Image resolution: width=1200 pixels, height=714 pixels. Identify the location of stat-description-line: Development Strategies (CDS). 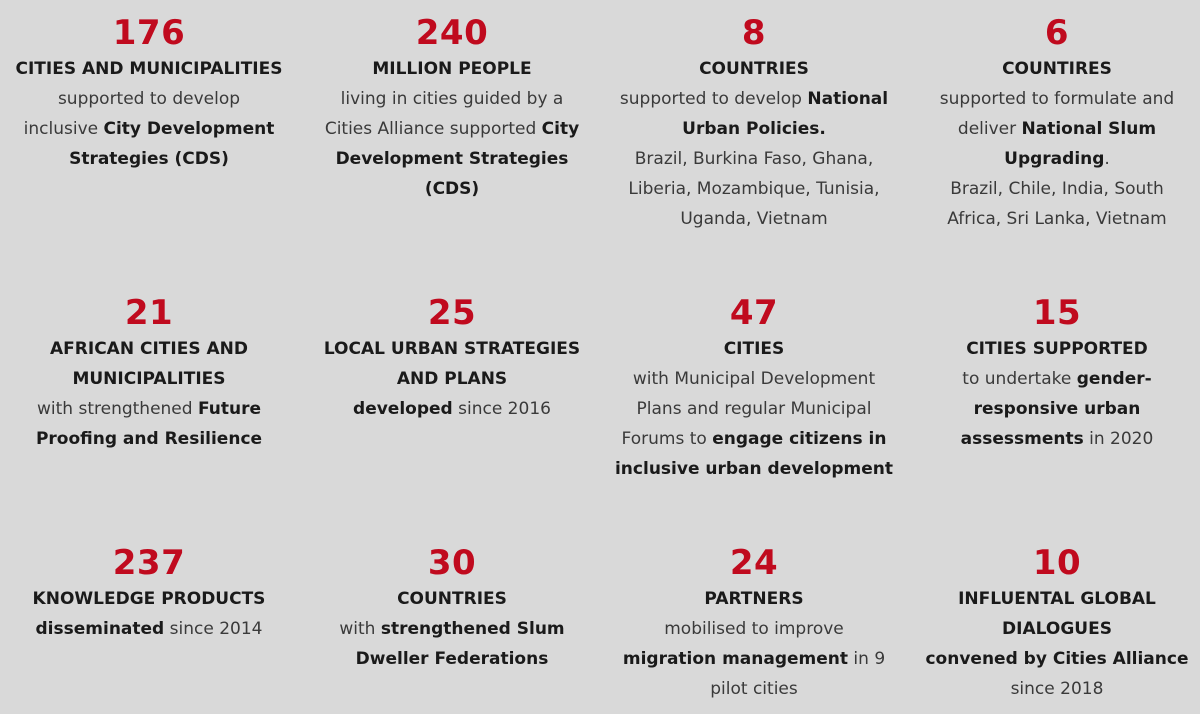
(452, 174).